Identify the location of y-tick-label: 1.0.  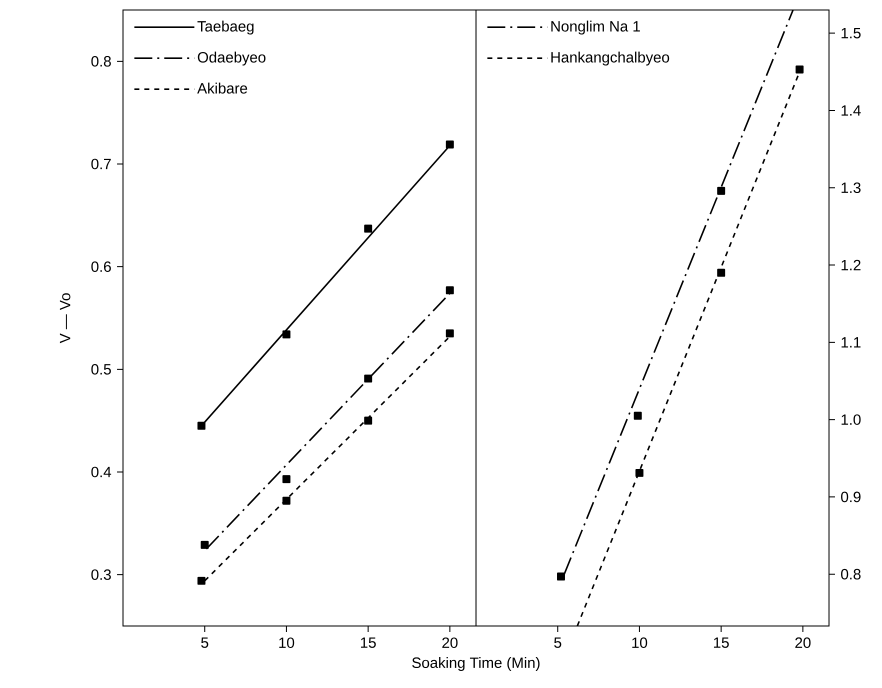
(851, 419).